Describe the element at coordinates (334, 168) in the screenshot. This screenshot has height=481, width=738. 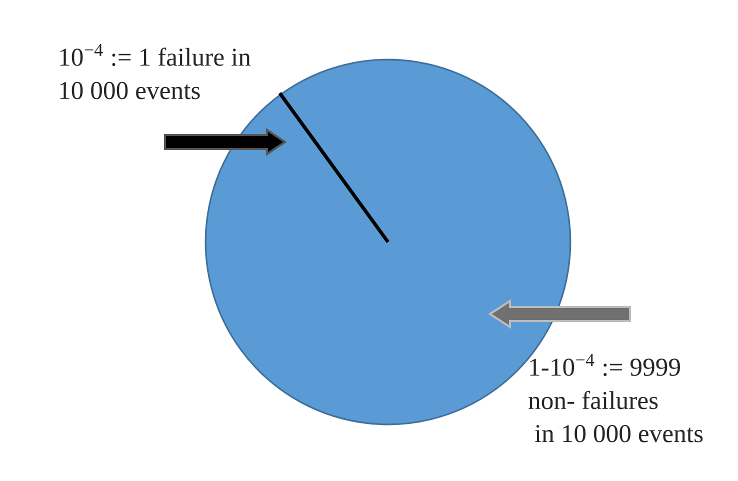
I see `pie-slice` at that location.